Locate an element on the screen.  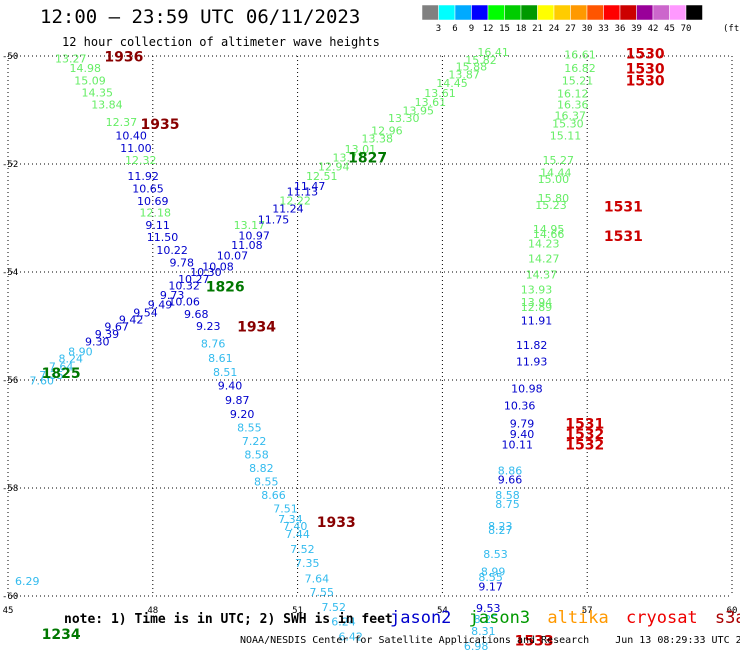
wave-height-value: 15.00 is located at coordinates (554, 179).